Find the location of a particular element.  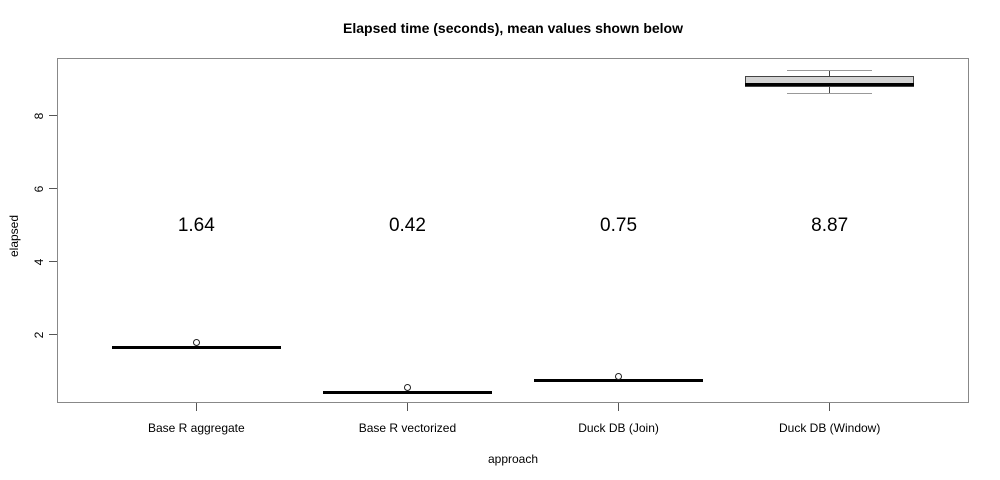

category-label: Base R vectorized is located at coordinates (407, 428).